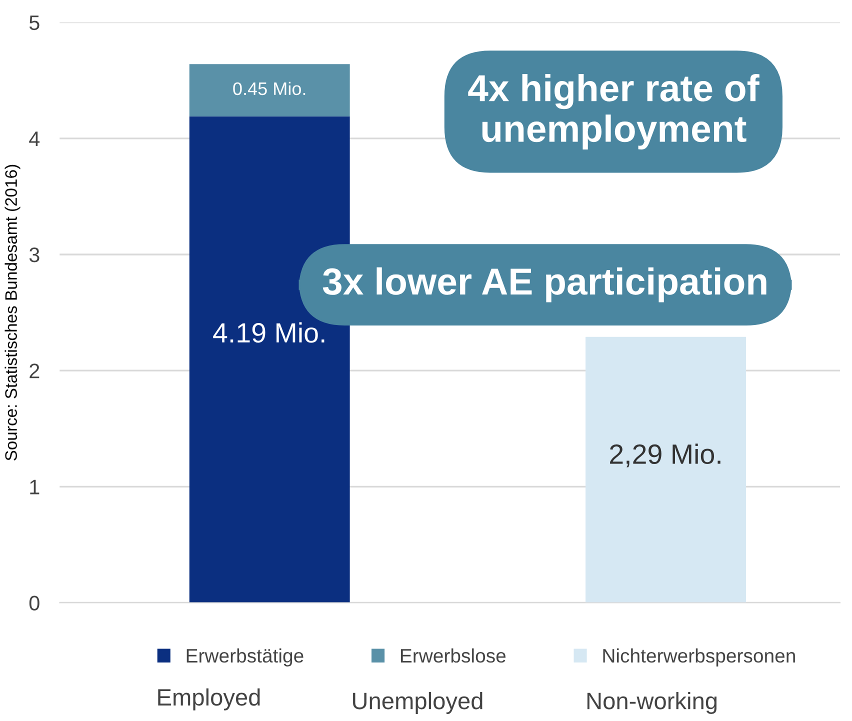  I want to click on y-tick-label: 0, so click(34, 603).